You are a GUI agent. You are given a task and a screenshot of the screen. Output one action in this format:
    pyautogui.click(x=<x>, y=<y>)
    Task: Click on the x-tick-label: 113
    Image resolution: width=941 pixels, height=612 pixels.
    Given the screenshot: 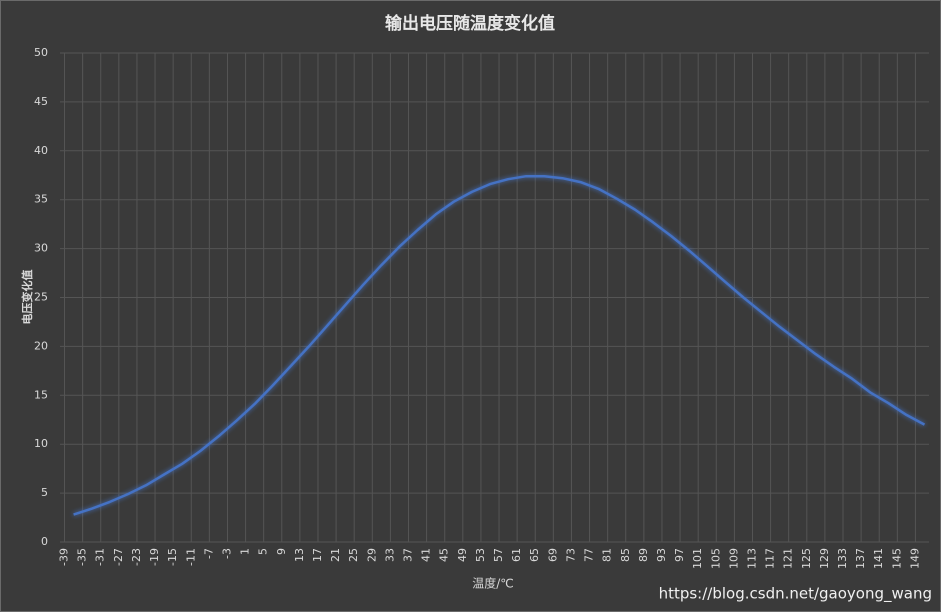 What is the action you would take?
    pyautogui.click(x=751, y=558)
    